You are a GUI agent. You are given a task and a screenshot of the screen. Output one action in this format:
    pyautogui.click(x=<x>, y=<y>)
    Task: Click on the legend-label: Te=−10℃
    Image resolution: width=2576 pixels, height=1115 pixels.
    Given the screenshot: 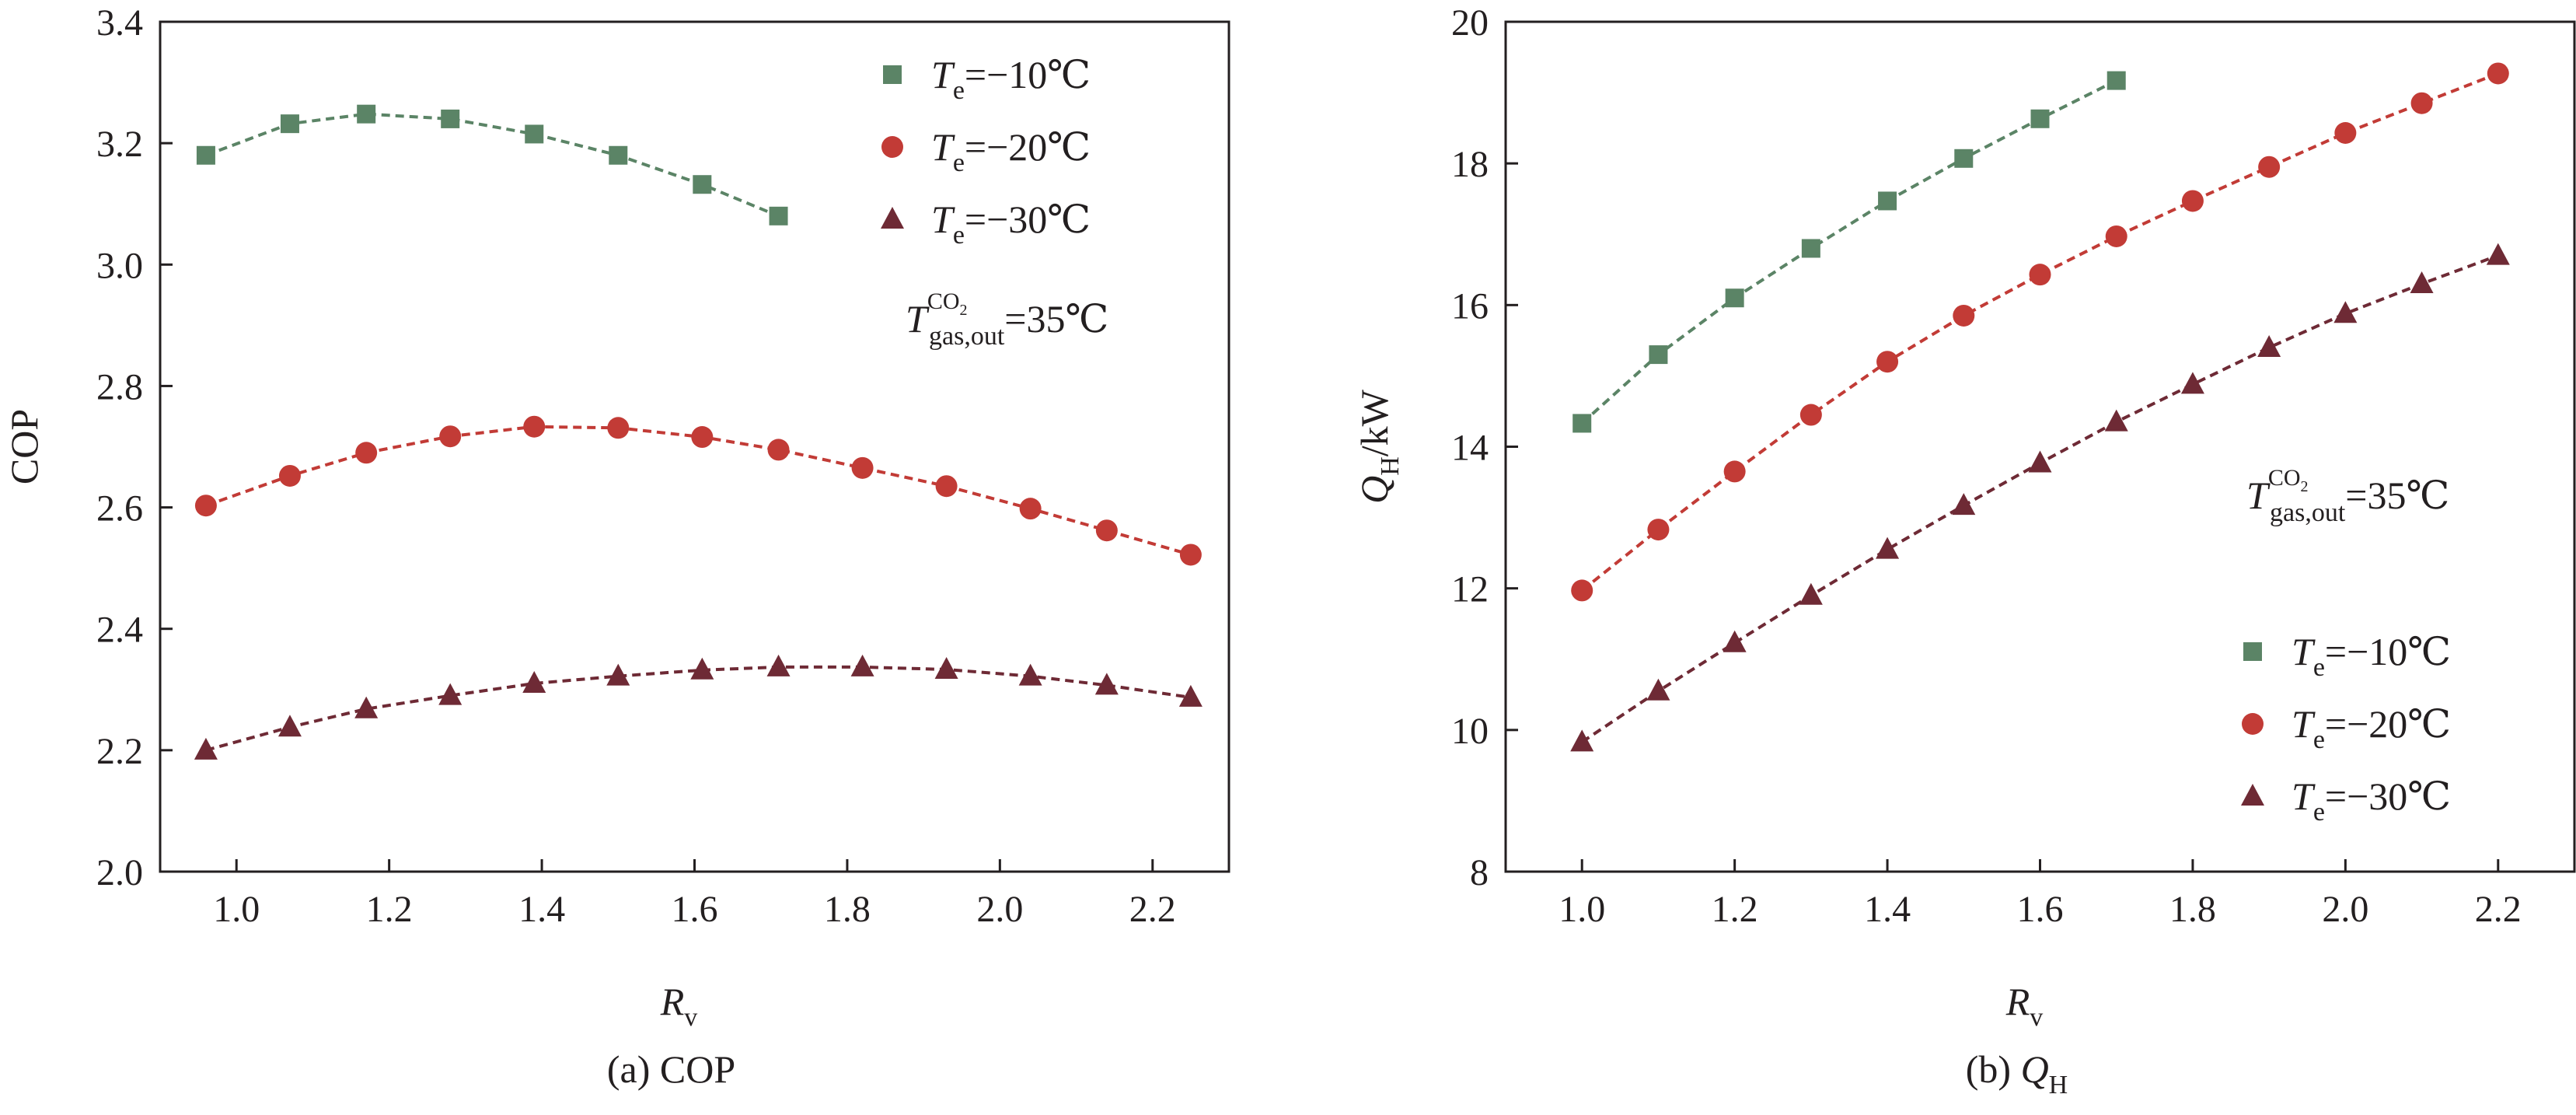 What is the action you would take?
    pyautogui.click(x=2372, y=656)
    